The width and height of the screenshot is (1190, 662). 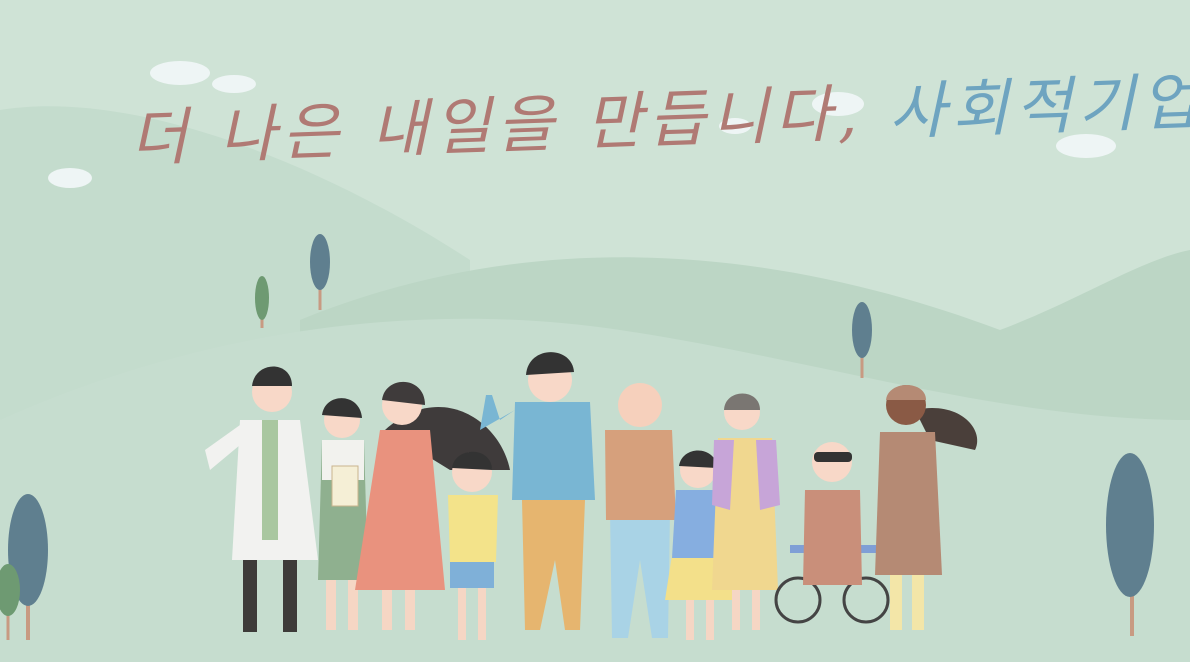 What do you see at coordinates (926, 507) in the screenshot?
I see `caregiver-apron` at bounding box center [926, 507].